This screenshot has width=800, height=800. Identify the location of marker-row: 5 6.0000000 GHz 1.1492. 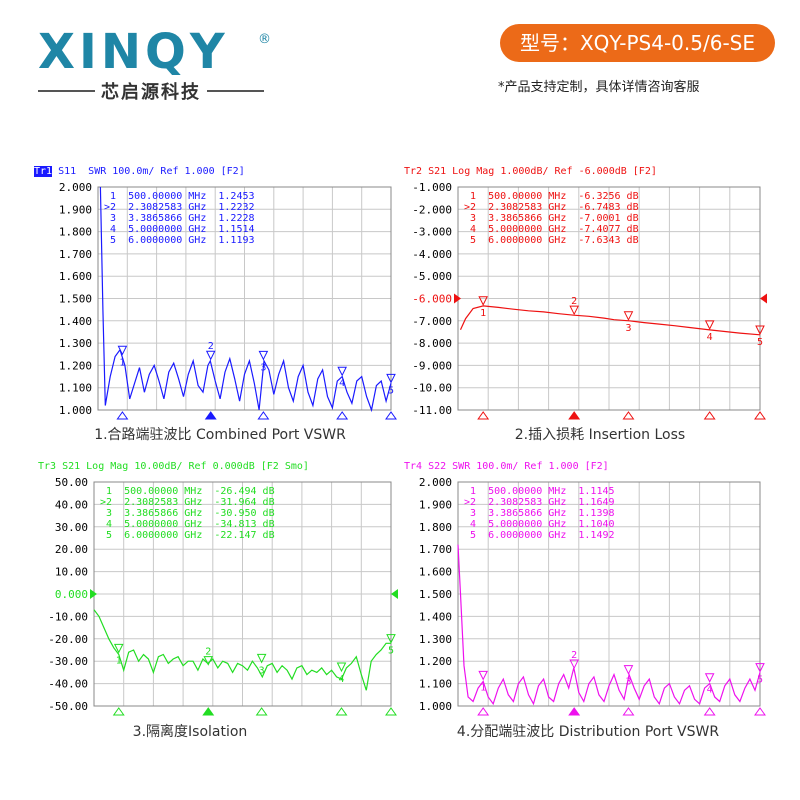
(539, 535).